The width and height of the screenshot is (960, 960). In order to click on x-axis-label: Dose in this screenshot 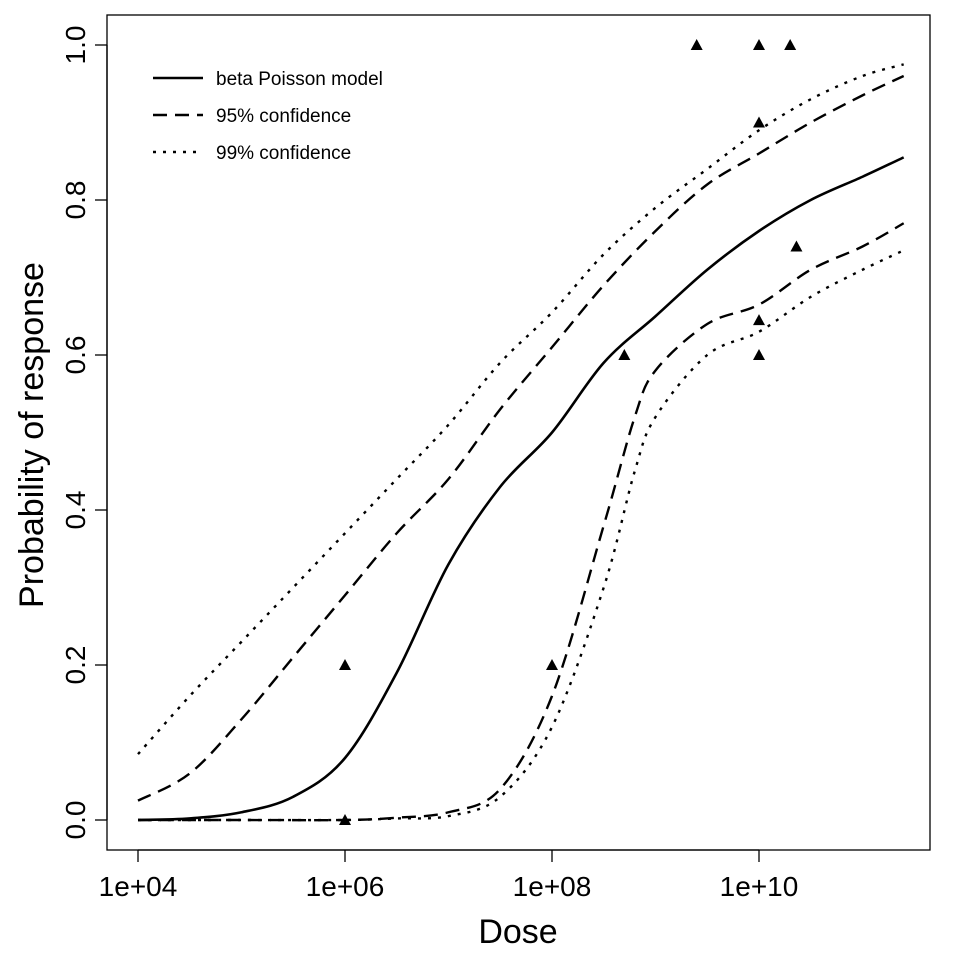, I will do `click(517, 932)`.